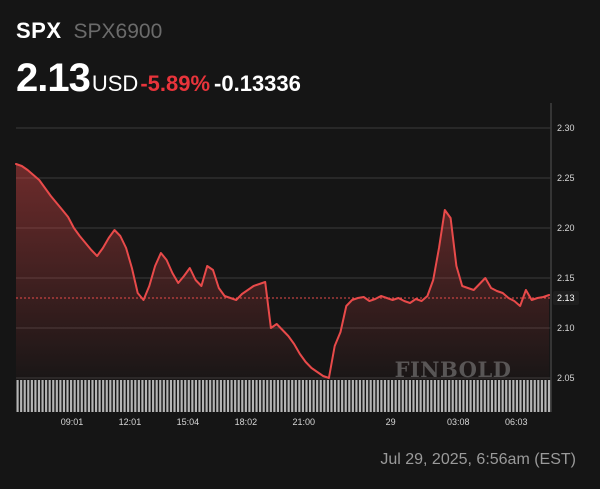  I want to click on x-tick-label: 21:00, so click(304, 422).